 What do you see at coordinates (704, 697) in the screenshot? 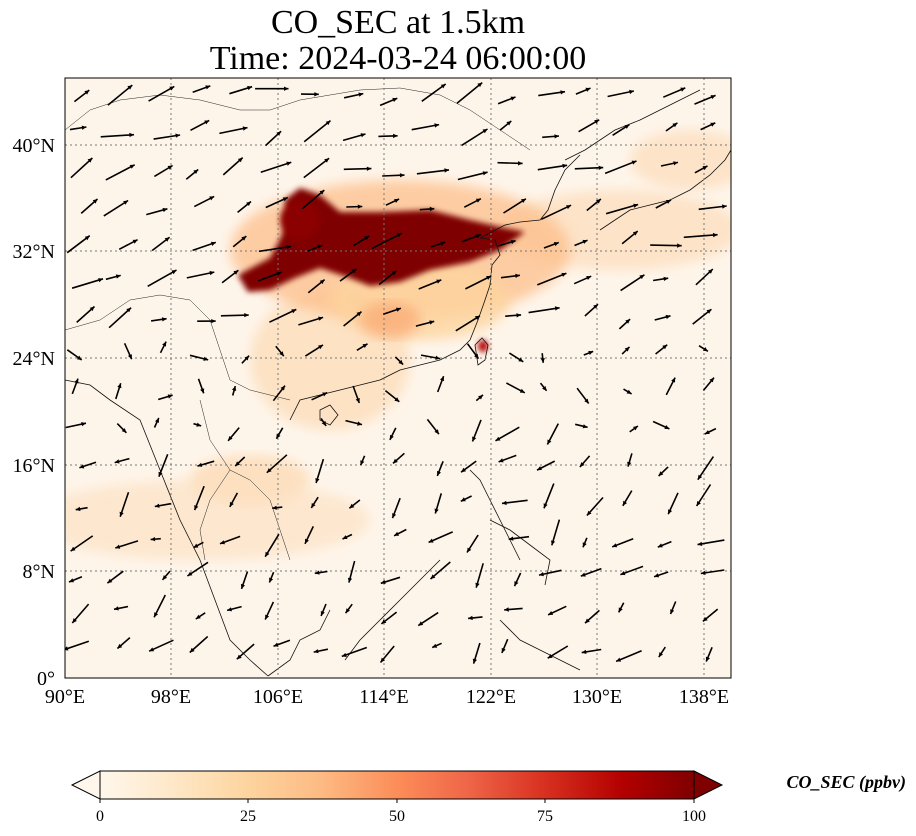
I see `lon-tick-label: 138°E` at bounding box center [704, 697].